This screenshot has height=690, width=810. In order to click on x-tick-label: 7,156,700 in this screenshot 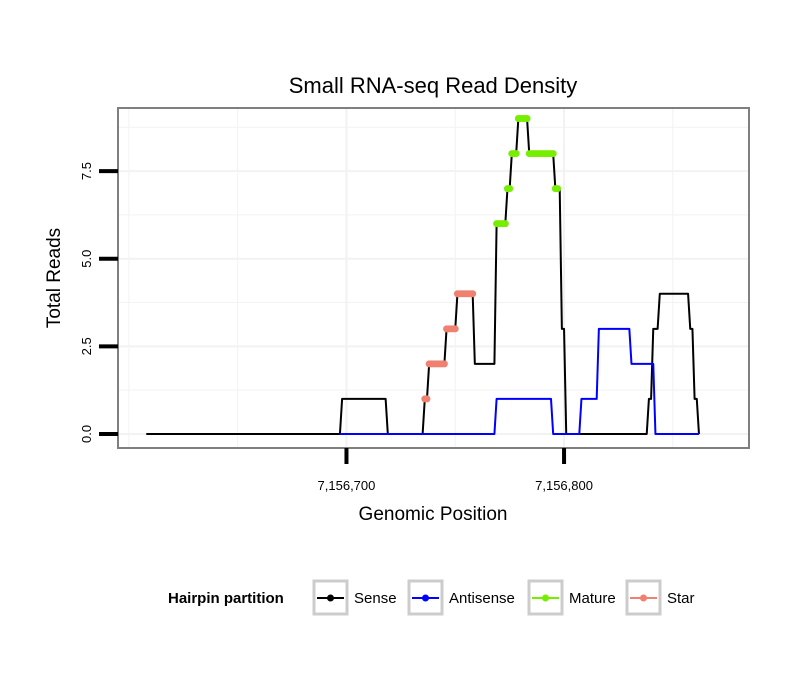, I will do `click(347, 485)`.